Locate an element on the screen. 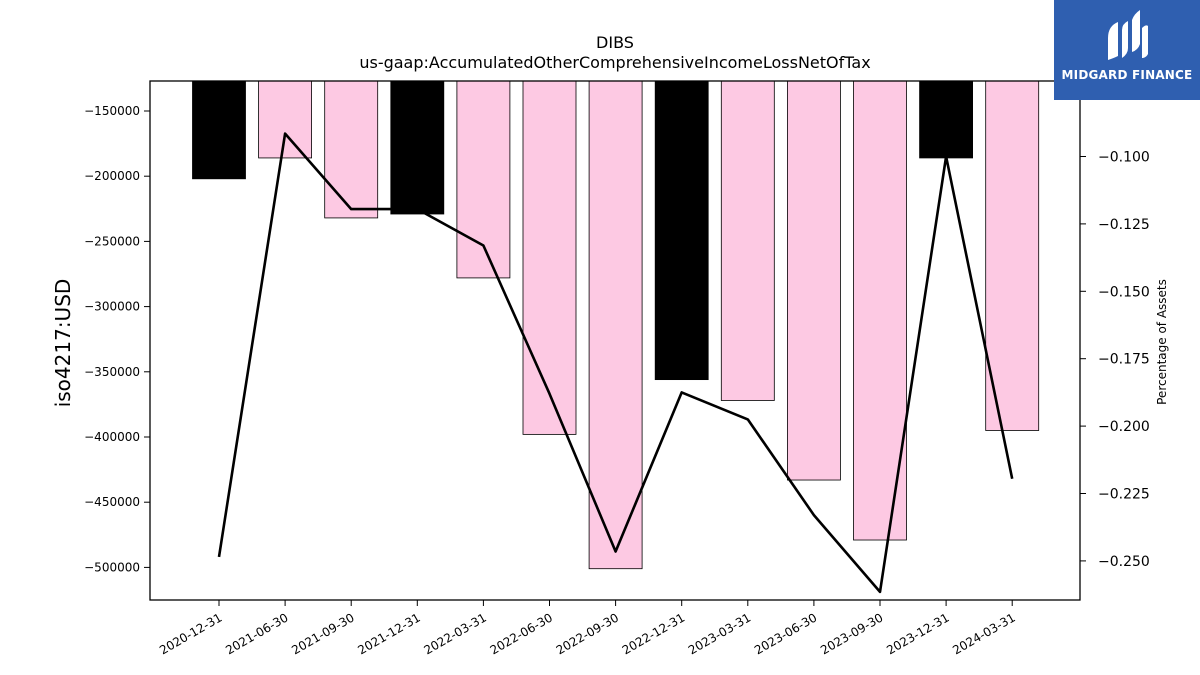 The image size is (1200, 675). y-tick-label: −500000 is located at coordinates (112, 567).